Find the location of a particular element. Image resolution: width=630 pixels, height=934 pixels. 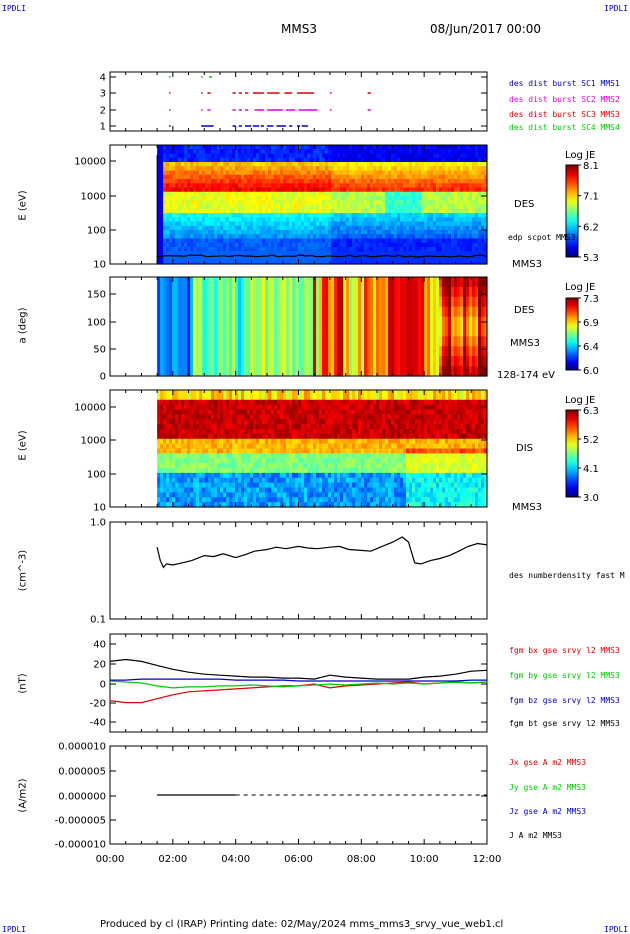

magnetic-ytick-label: 20 is located at coordinates (99, 665).